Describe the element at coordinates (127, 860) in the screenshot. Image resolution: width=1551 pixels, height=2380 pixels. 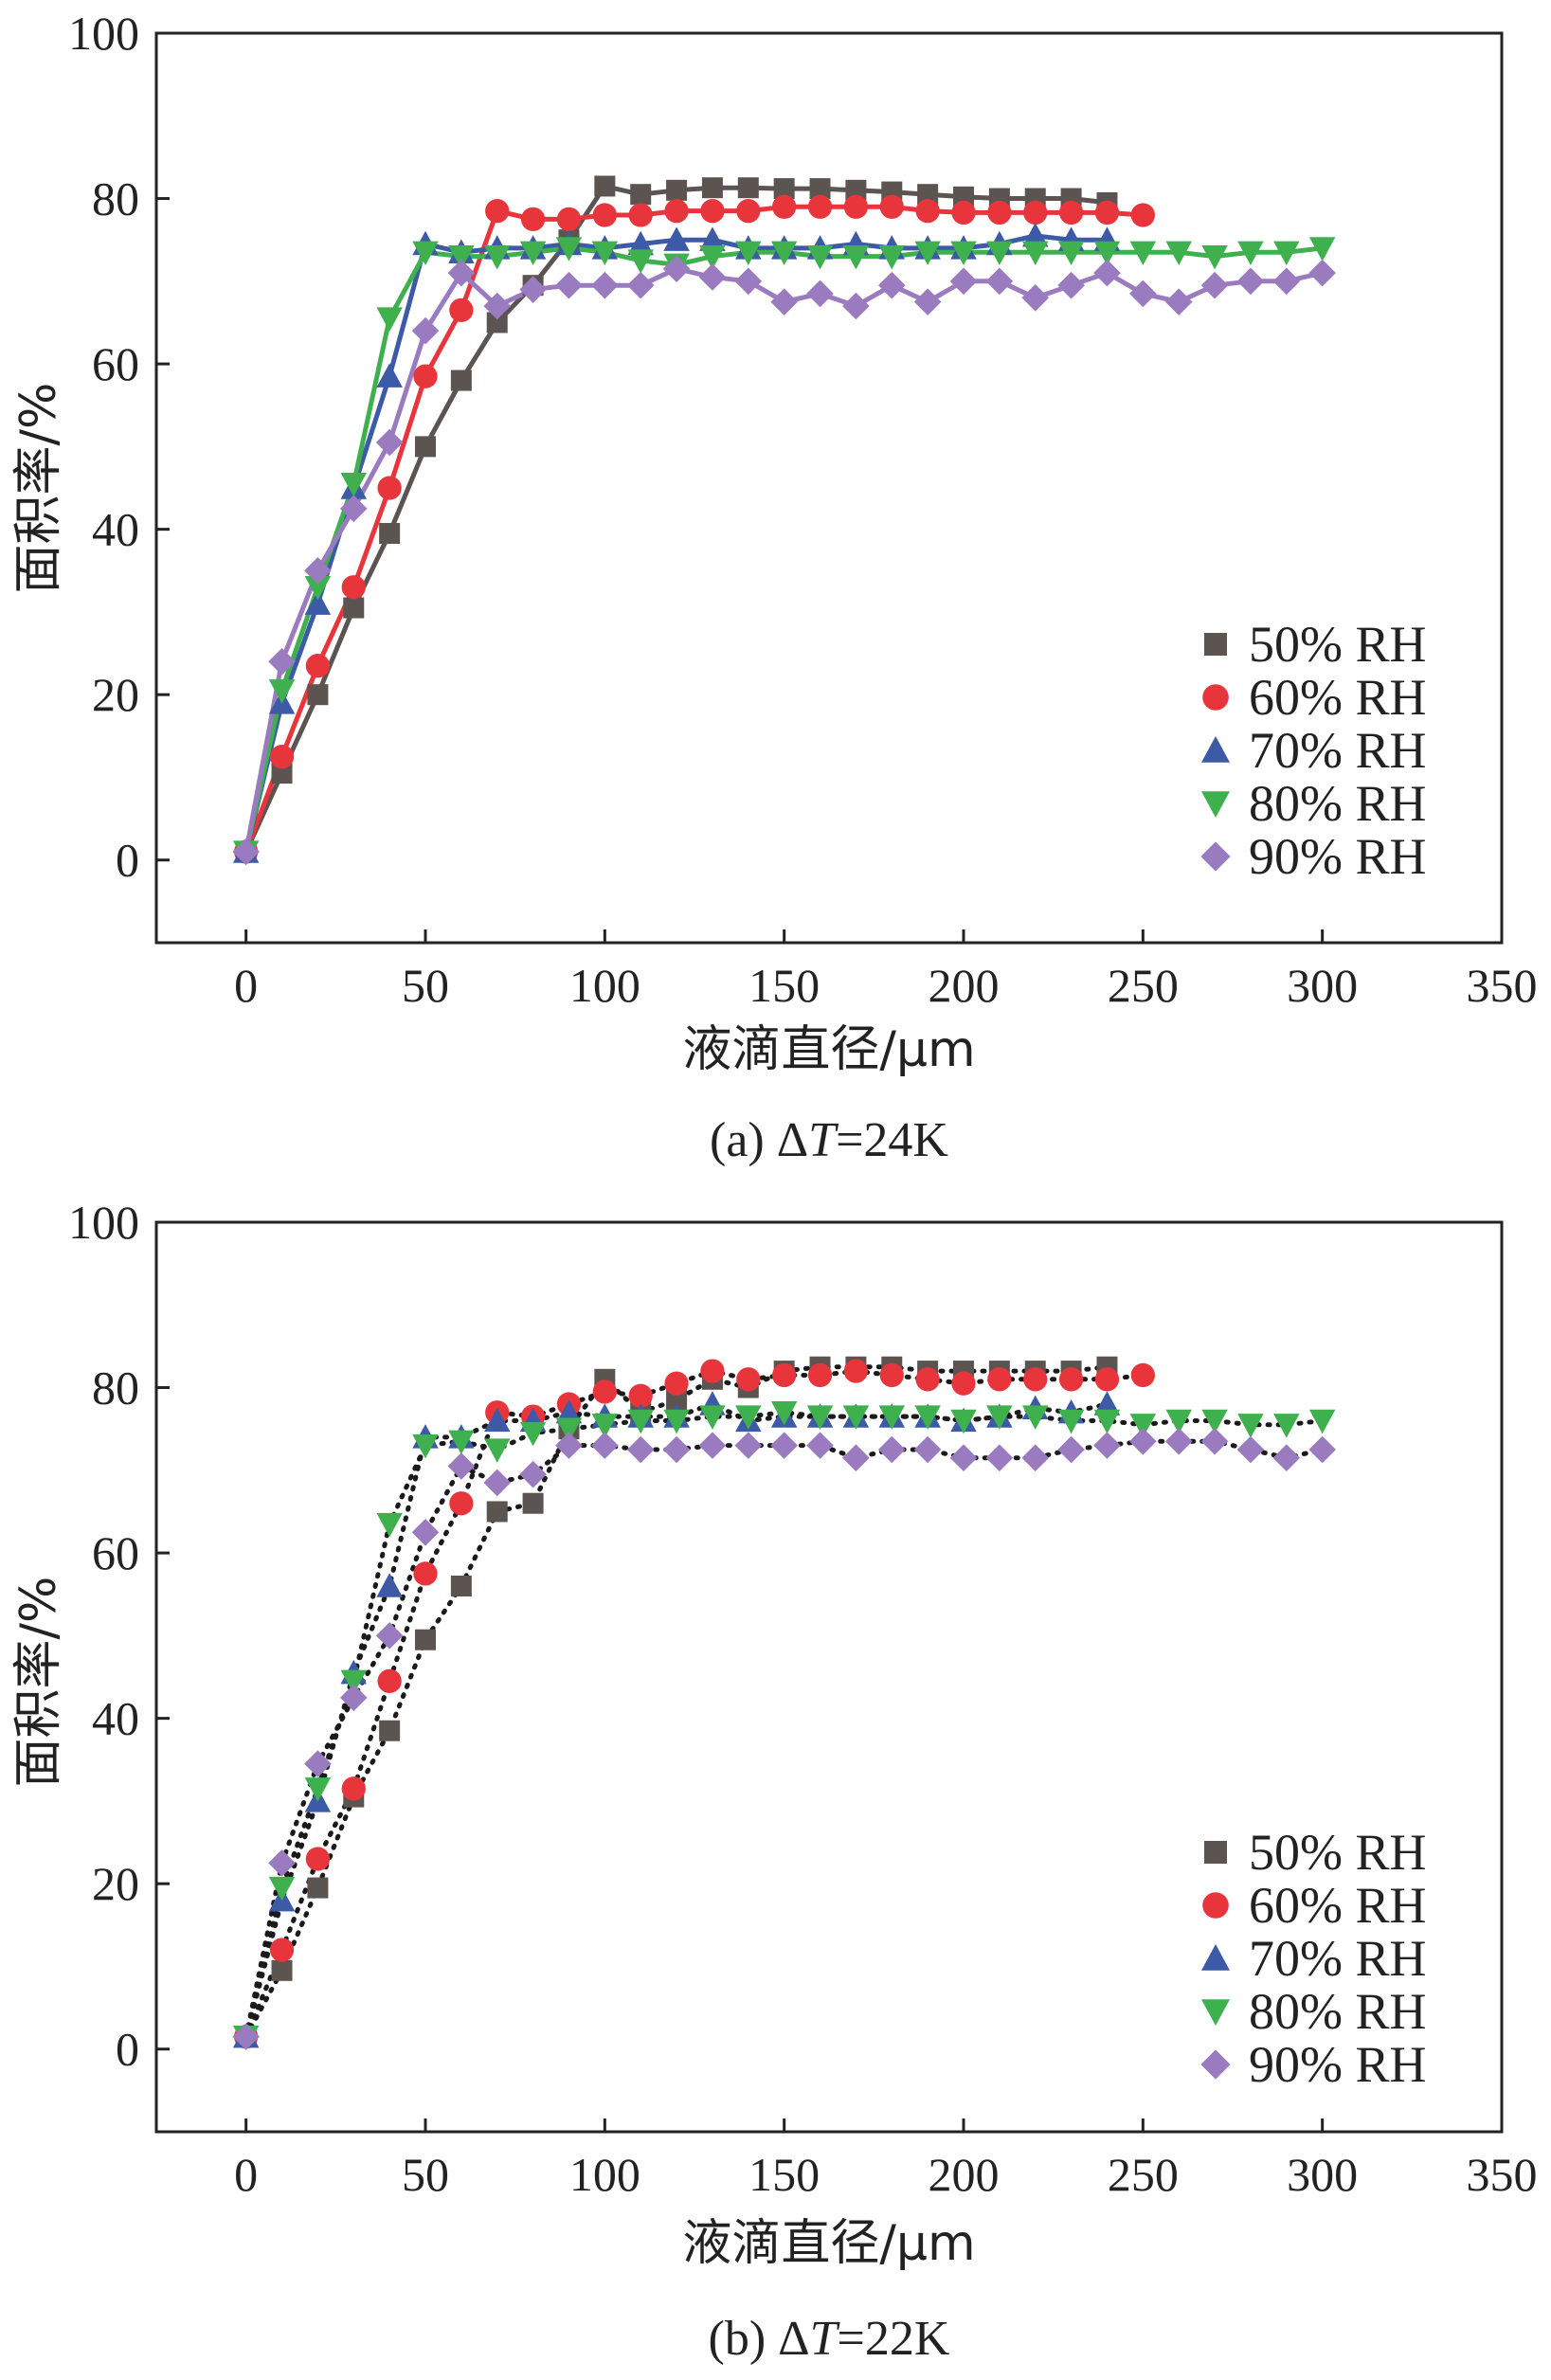
I see `y-tick-label: 0` at that location.